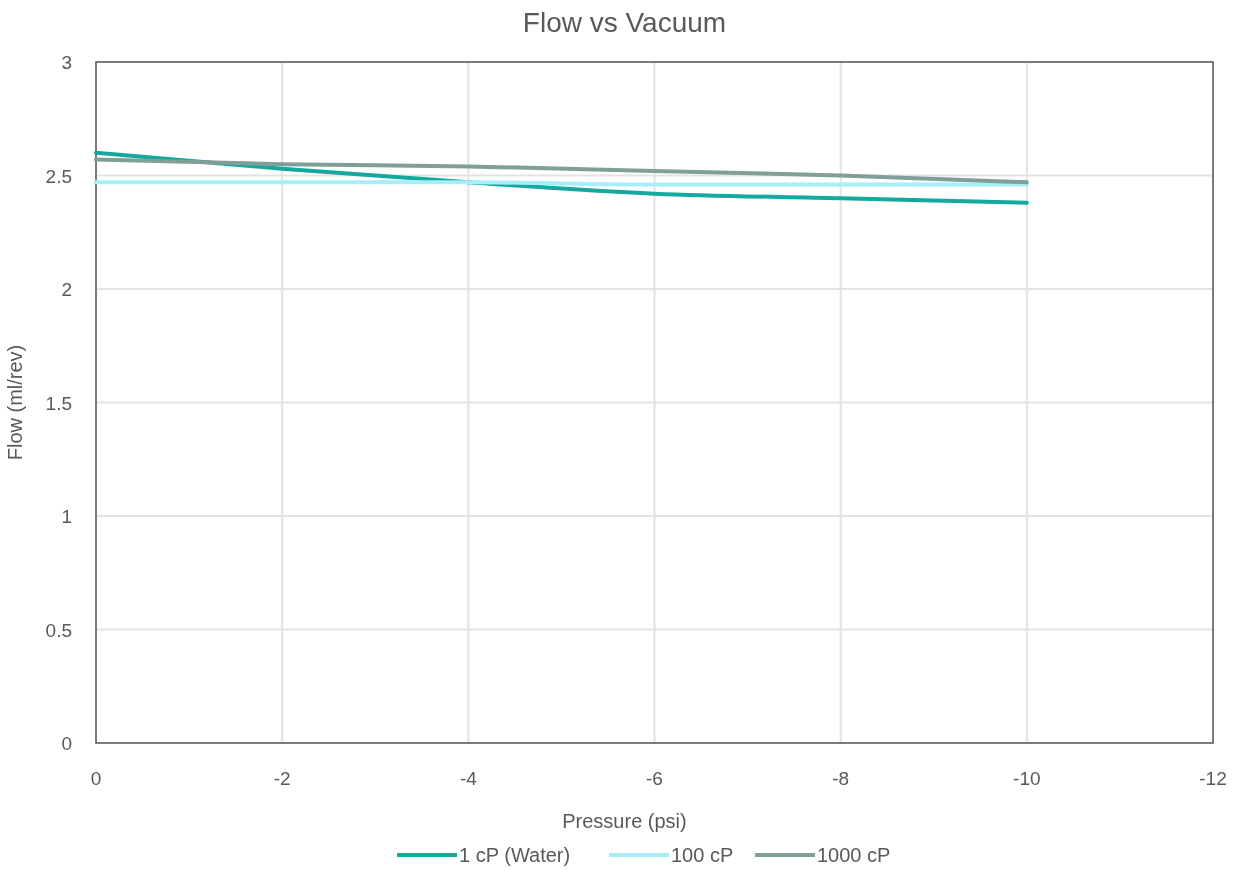  What do you see at coordinates (515, 855) in the screenshot?
I see `legend-label: 1 cP (Water)` at bounding box center [515, 855].